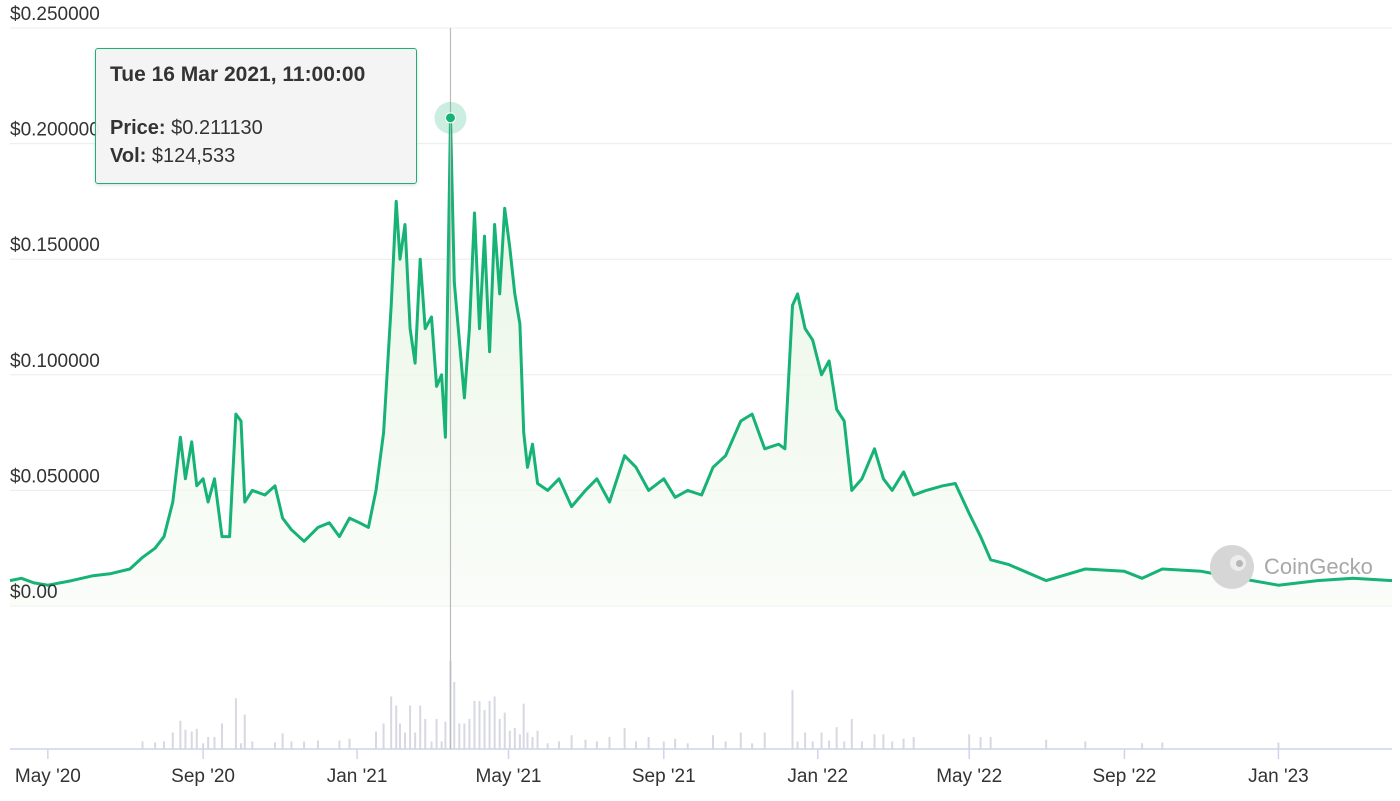 This screenshot has height=801, width=1400. I want to click on y-tick-label: $0.250000, so click(55, 14).